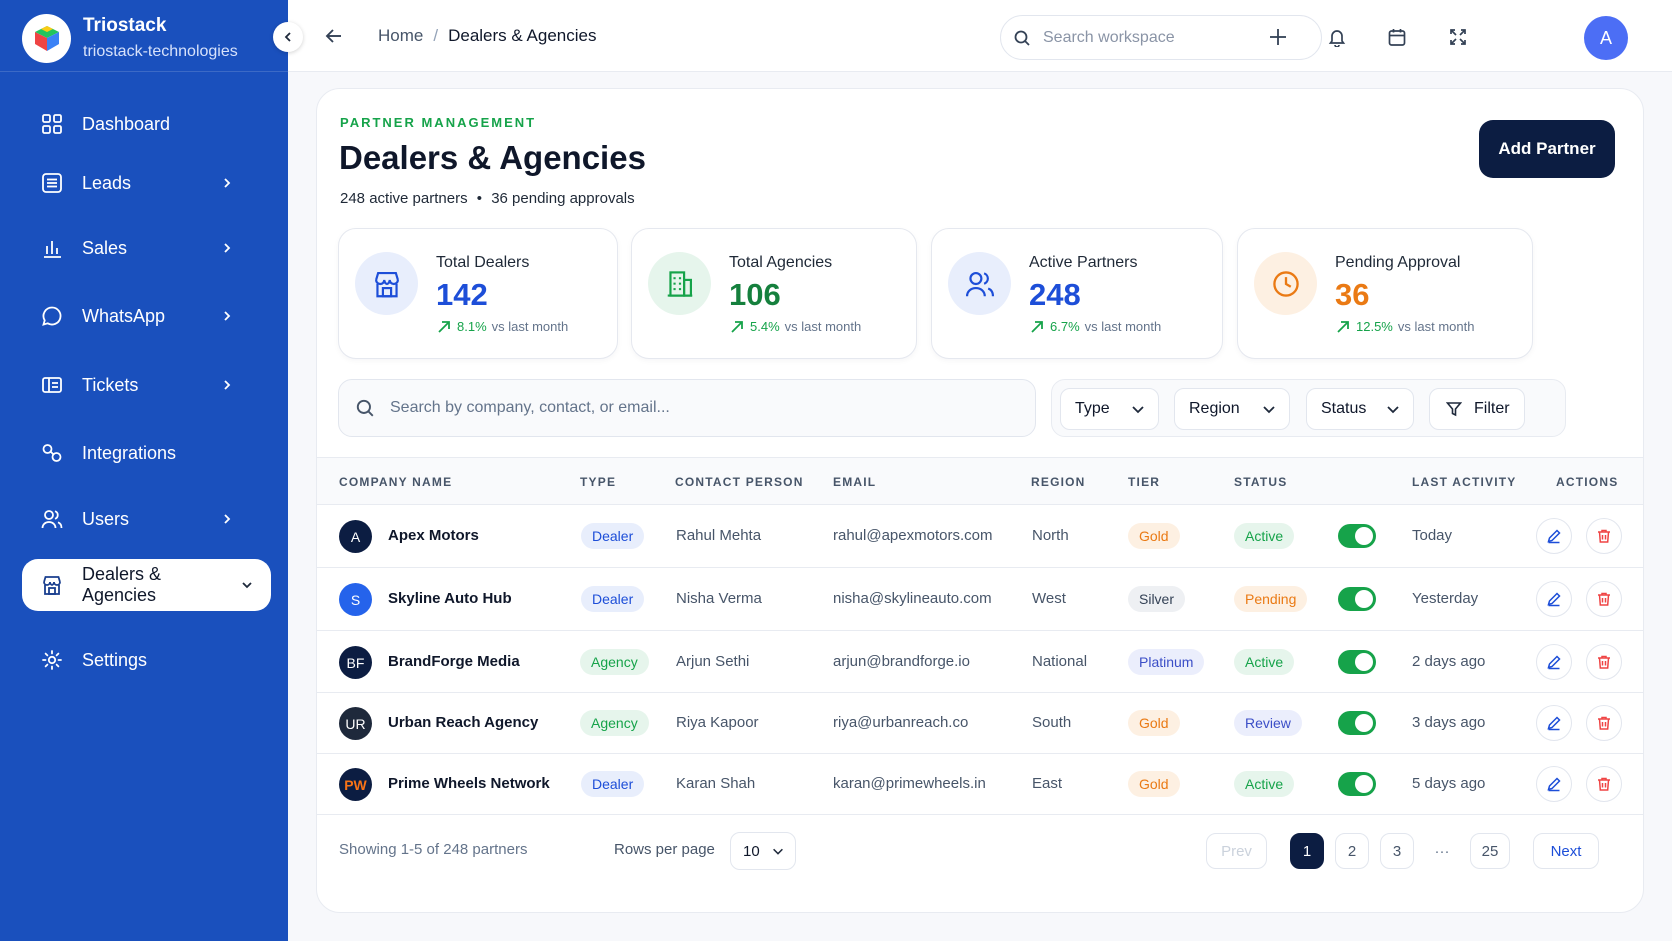  I want to click on stat-value: 248, so click(1055, 294).